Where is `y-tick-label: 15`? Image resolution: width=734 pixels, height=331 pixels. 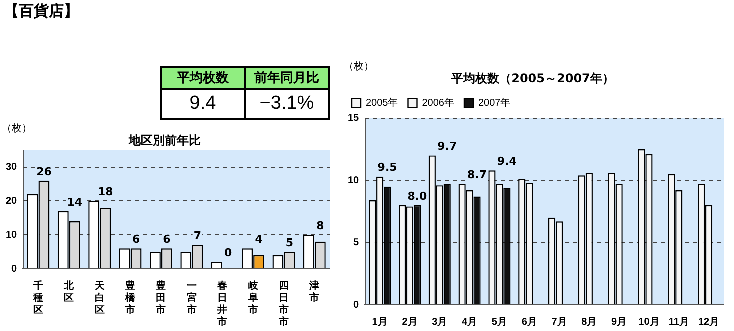 y-tick-label: 15 is located at coordinates (354, 118).